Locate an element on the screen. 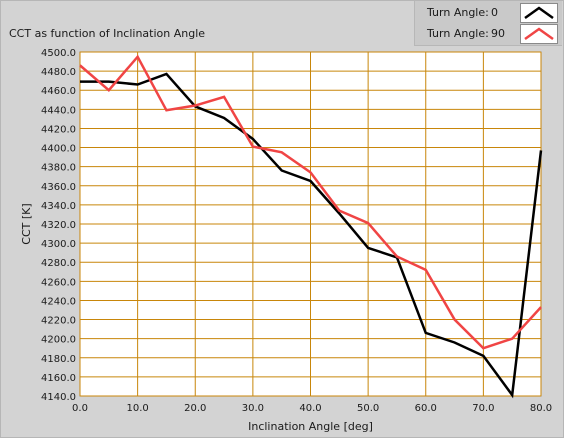  x-tick-label: 30.0 is located at coordinates (253, 408).